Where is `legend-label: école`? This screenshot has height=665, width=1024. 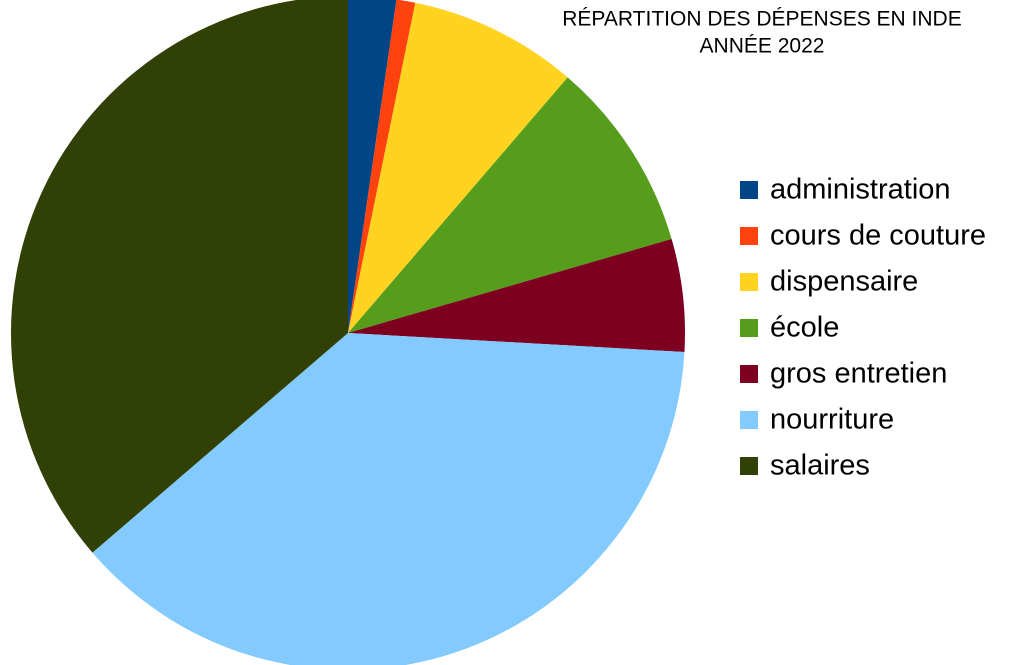
legend-label: école is located at coordinates (804, 328).